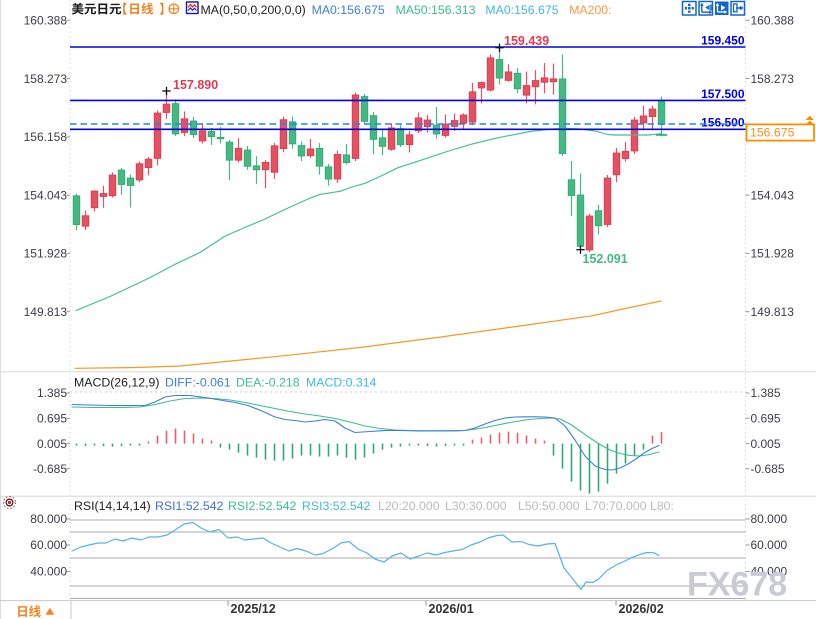  Describe the element at coordinates (253, 10) in the screenshot. I see `svg-text: MA(0,50,0,200,0,0)` at that location.